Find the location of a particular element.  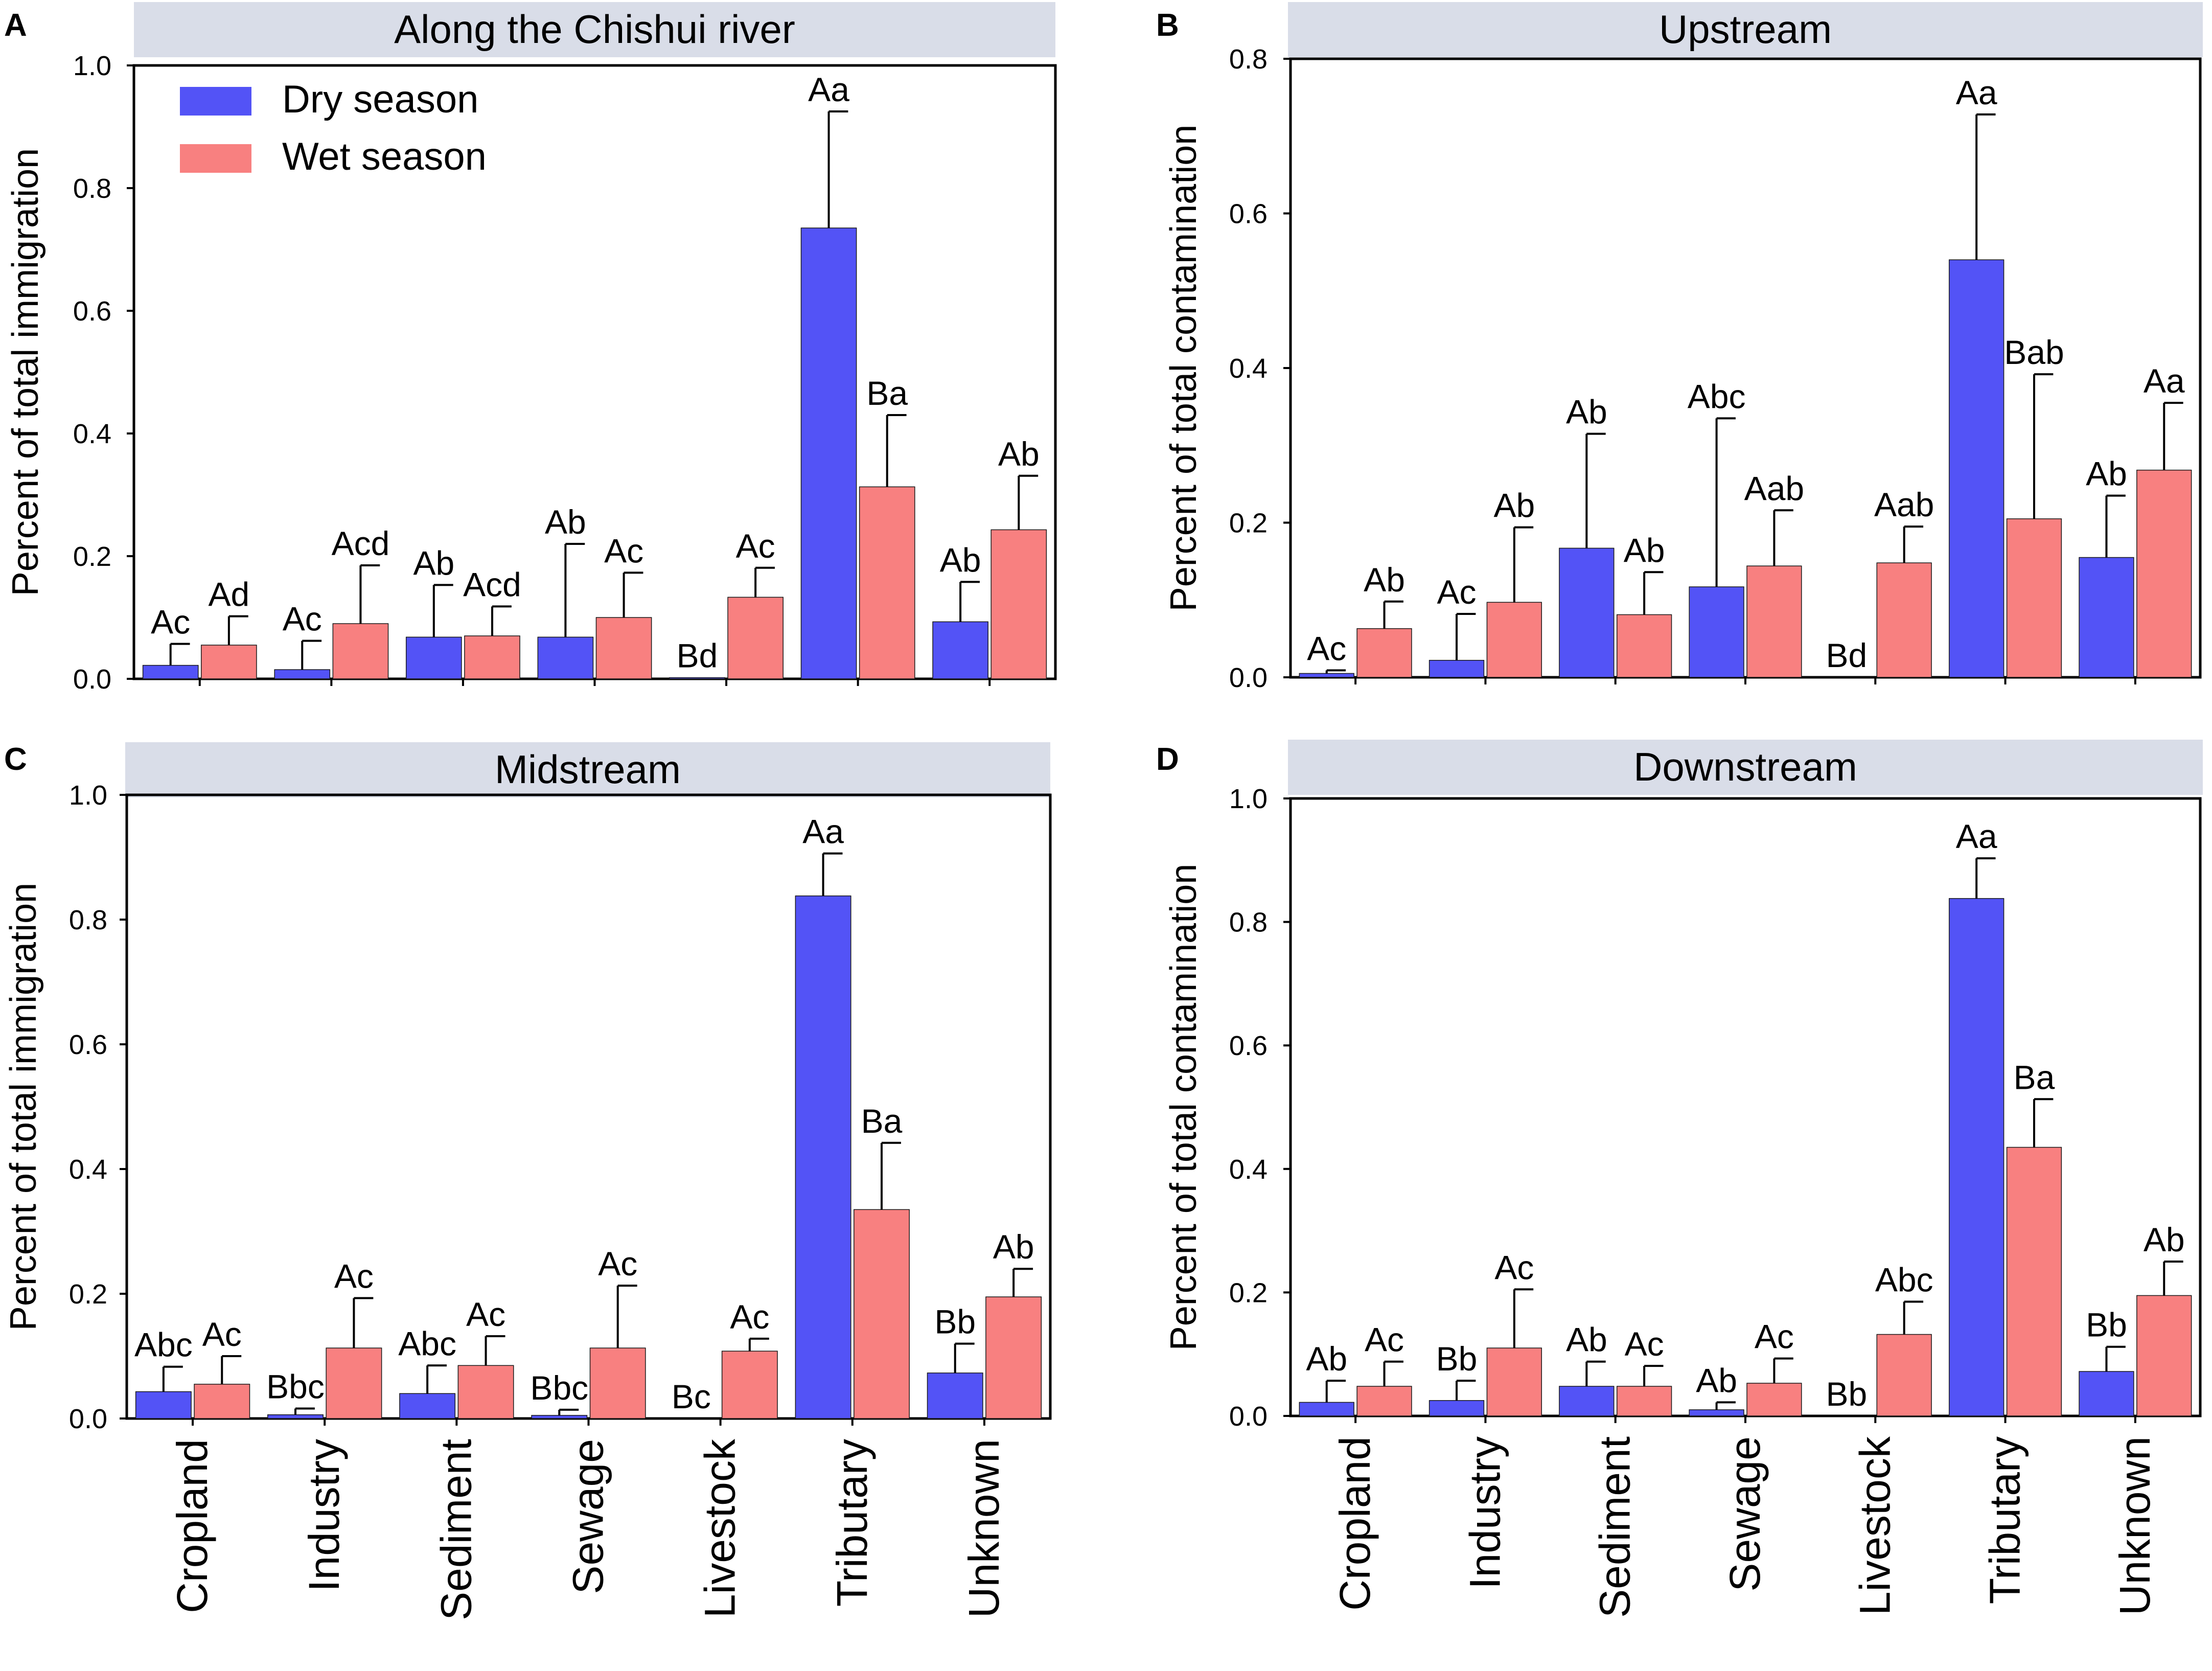

y-tick-label: 0.2 is located at coordinates (1248, 1293).